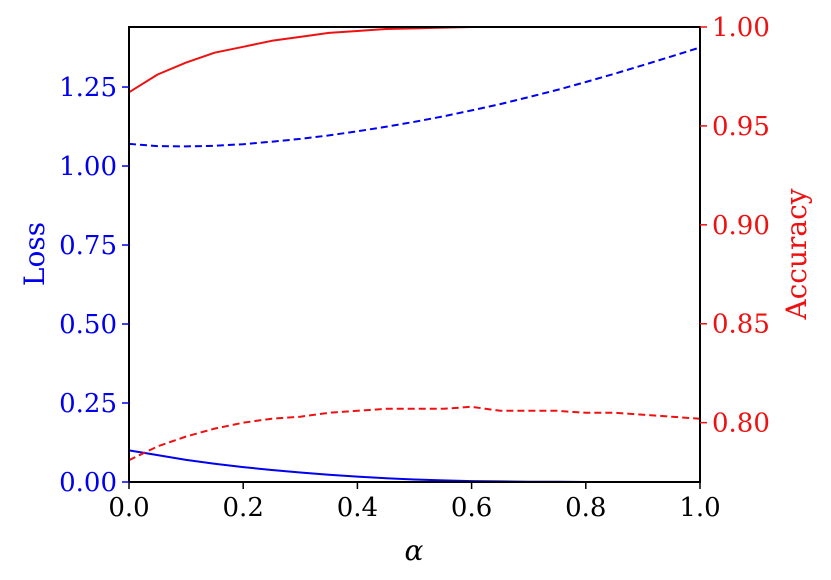 This screenshot has width=831, height=580. What do you see at coordinates (741, 127) in the screenshot?
I see `right-tick-label: 0.95` at bounding box center [741, 127].